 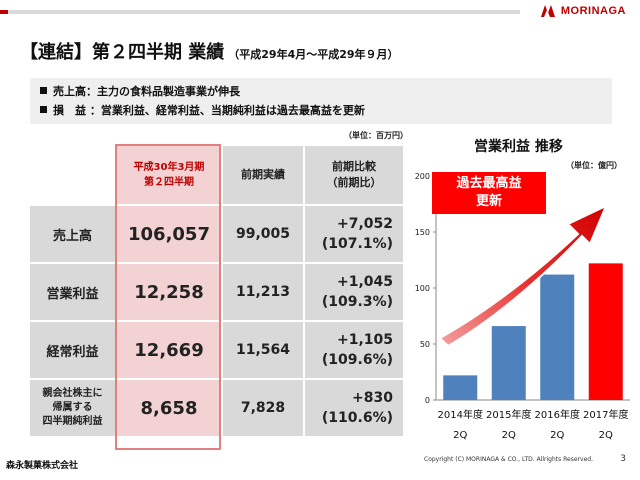 I want to click on page-title-main: 【連結】第２四半期 業績, so click(x=122, y=52).